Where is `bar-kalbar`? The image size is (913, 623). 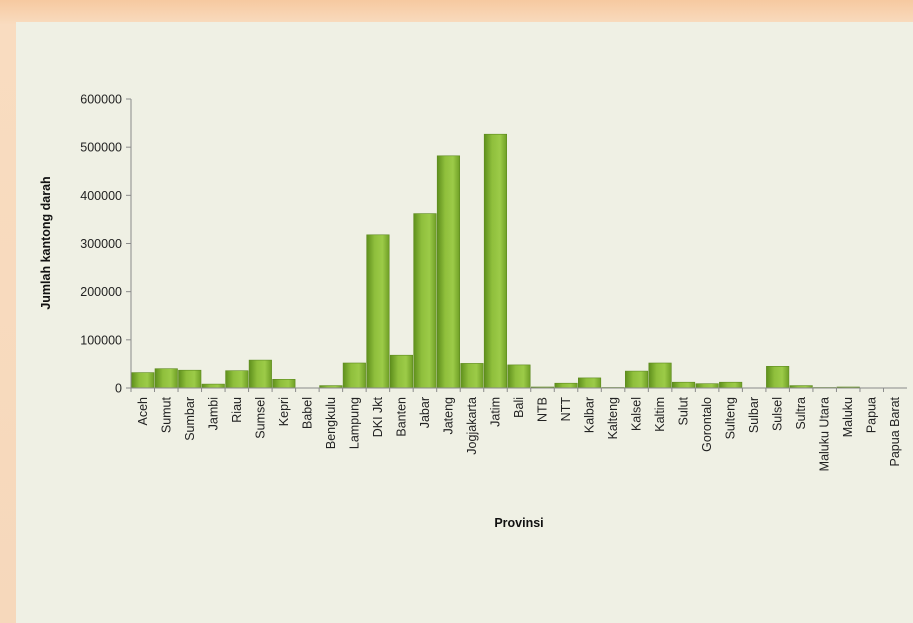 bar-kalbar is located at coordinates (589, 383).